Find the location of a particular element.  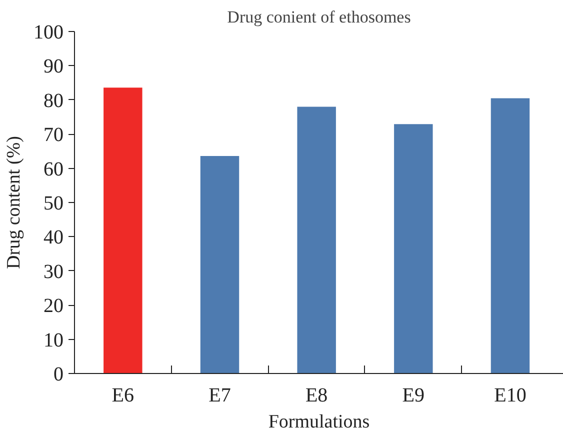

y-tick-label: 40 is located at coordinates (54, 237).